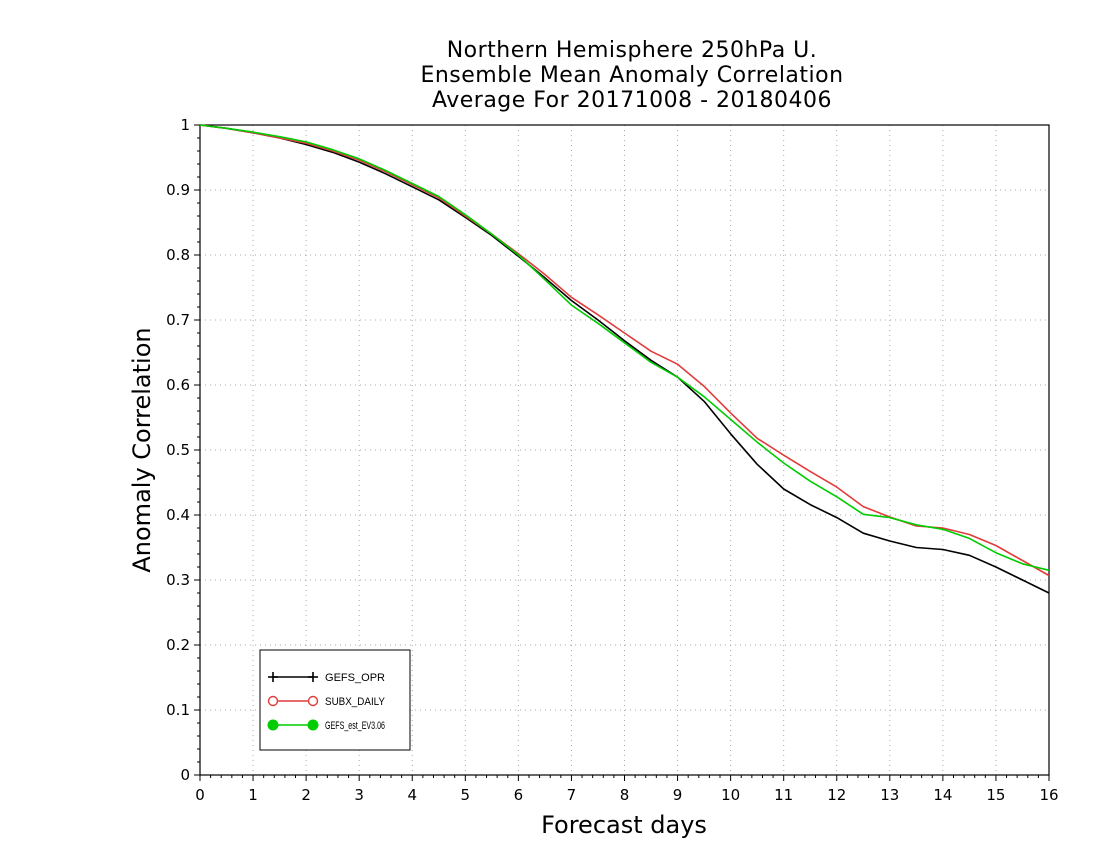  Describe the element at coordinates (678, 795) in the screenshot. I see `x-tick-label: 9` at that location.